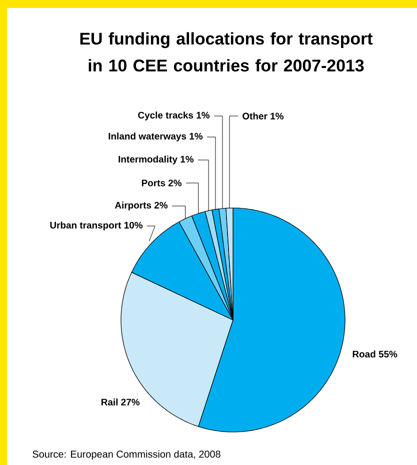  I want to click on source-note: Source: European Commission data, 2008, so click(126, 455).